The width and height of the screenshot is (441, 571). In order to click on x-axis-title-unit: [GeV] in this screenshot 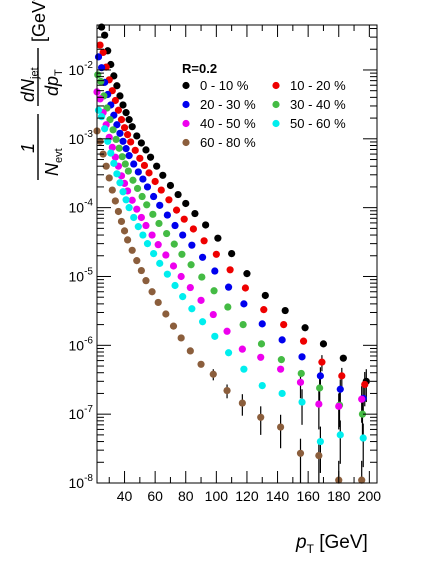, I will do `click(341, 542)`.